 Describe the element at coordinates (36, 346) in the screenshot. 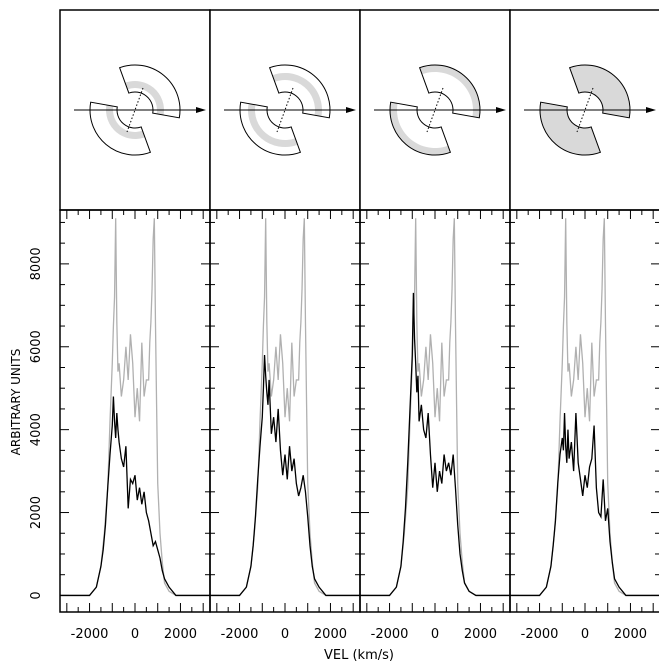

I see `y-tick-label: 6000` at that location.